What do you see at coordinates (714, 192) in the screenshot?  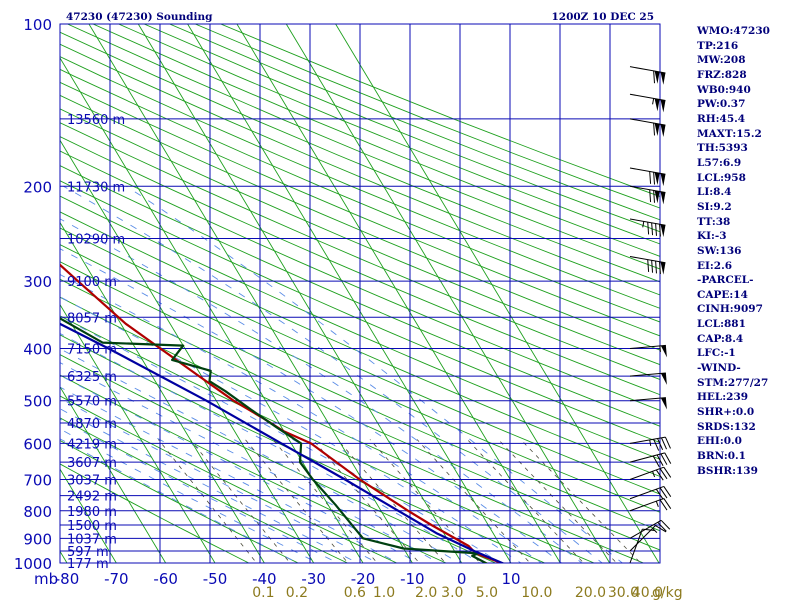 I see `index-value: LI:8.4` at bounding box center [714, 192].